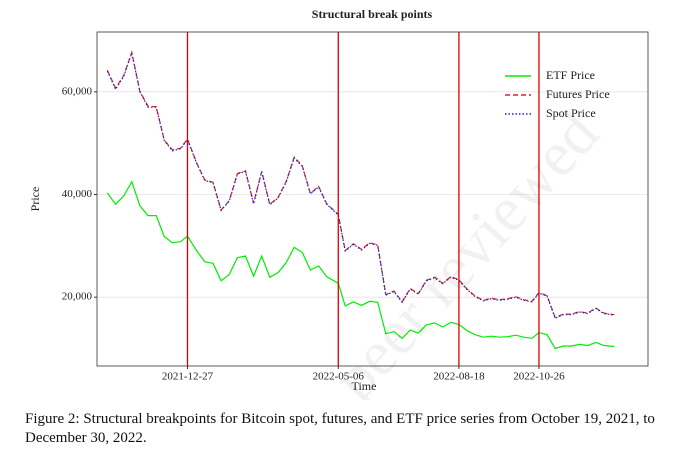 The height and width of the screenshot is (455, 689). Describe the element at coordinates (35, 199) in the screenshot. I see `y-axis-label: Price` at that location.